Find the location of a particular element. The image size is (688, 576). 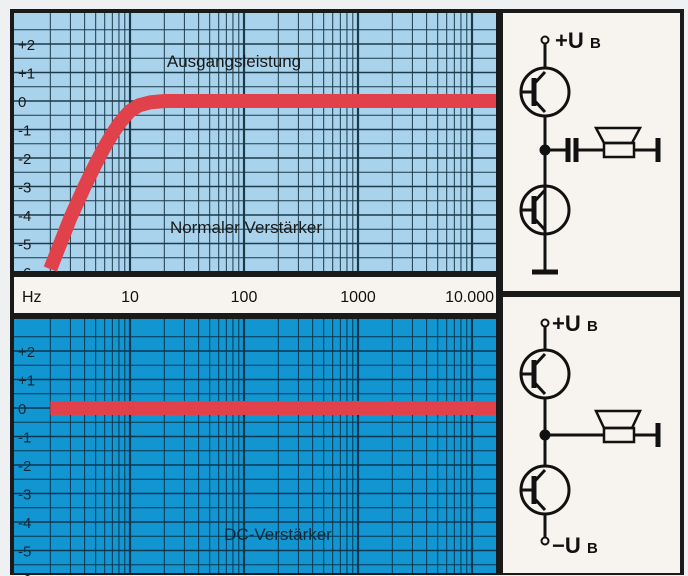

top-supply-label: +U B is located at coordinates (578, 40).